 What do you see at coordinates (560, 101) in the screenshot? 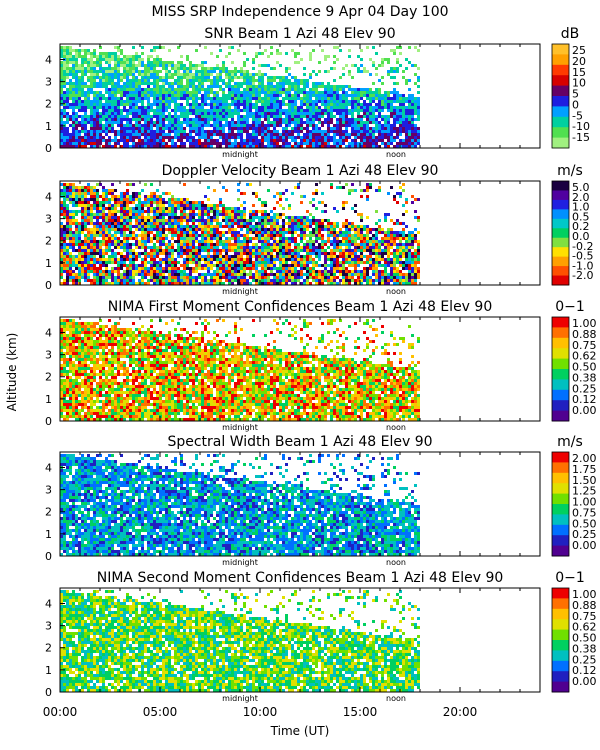
I see `colorbar-swatch` at bounding box center [560, 101].